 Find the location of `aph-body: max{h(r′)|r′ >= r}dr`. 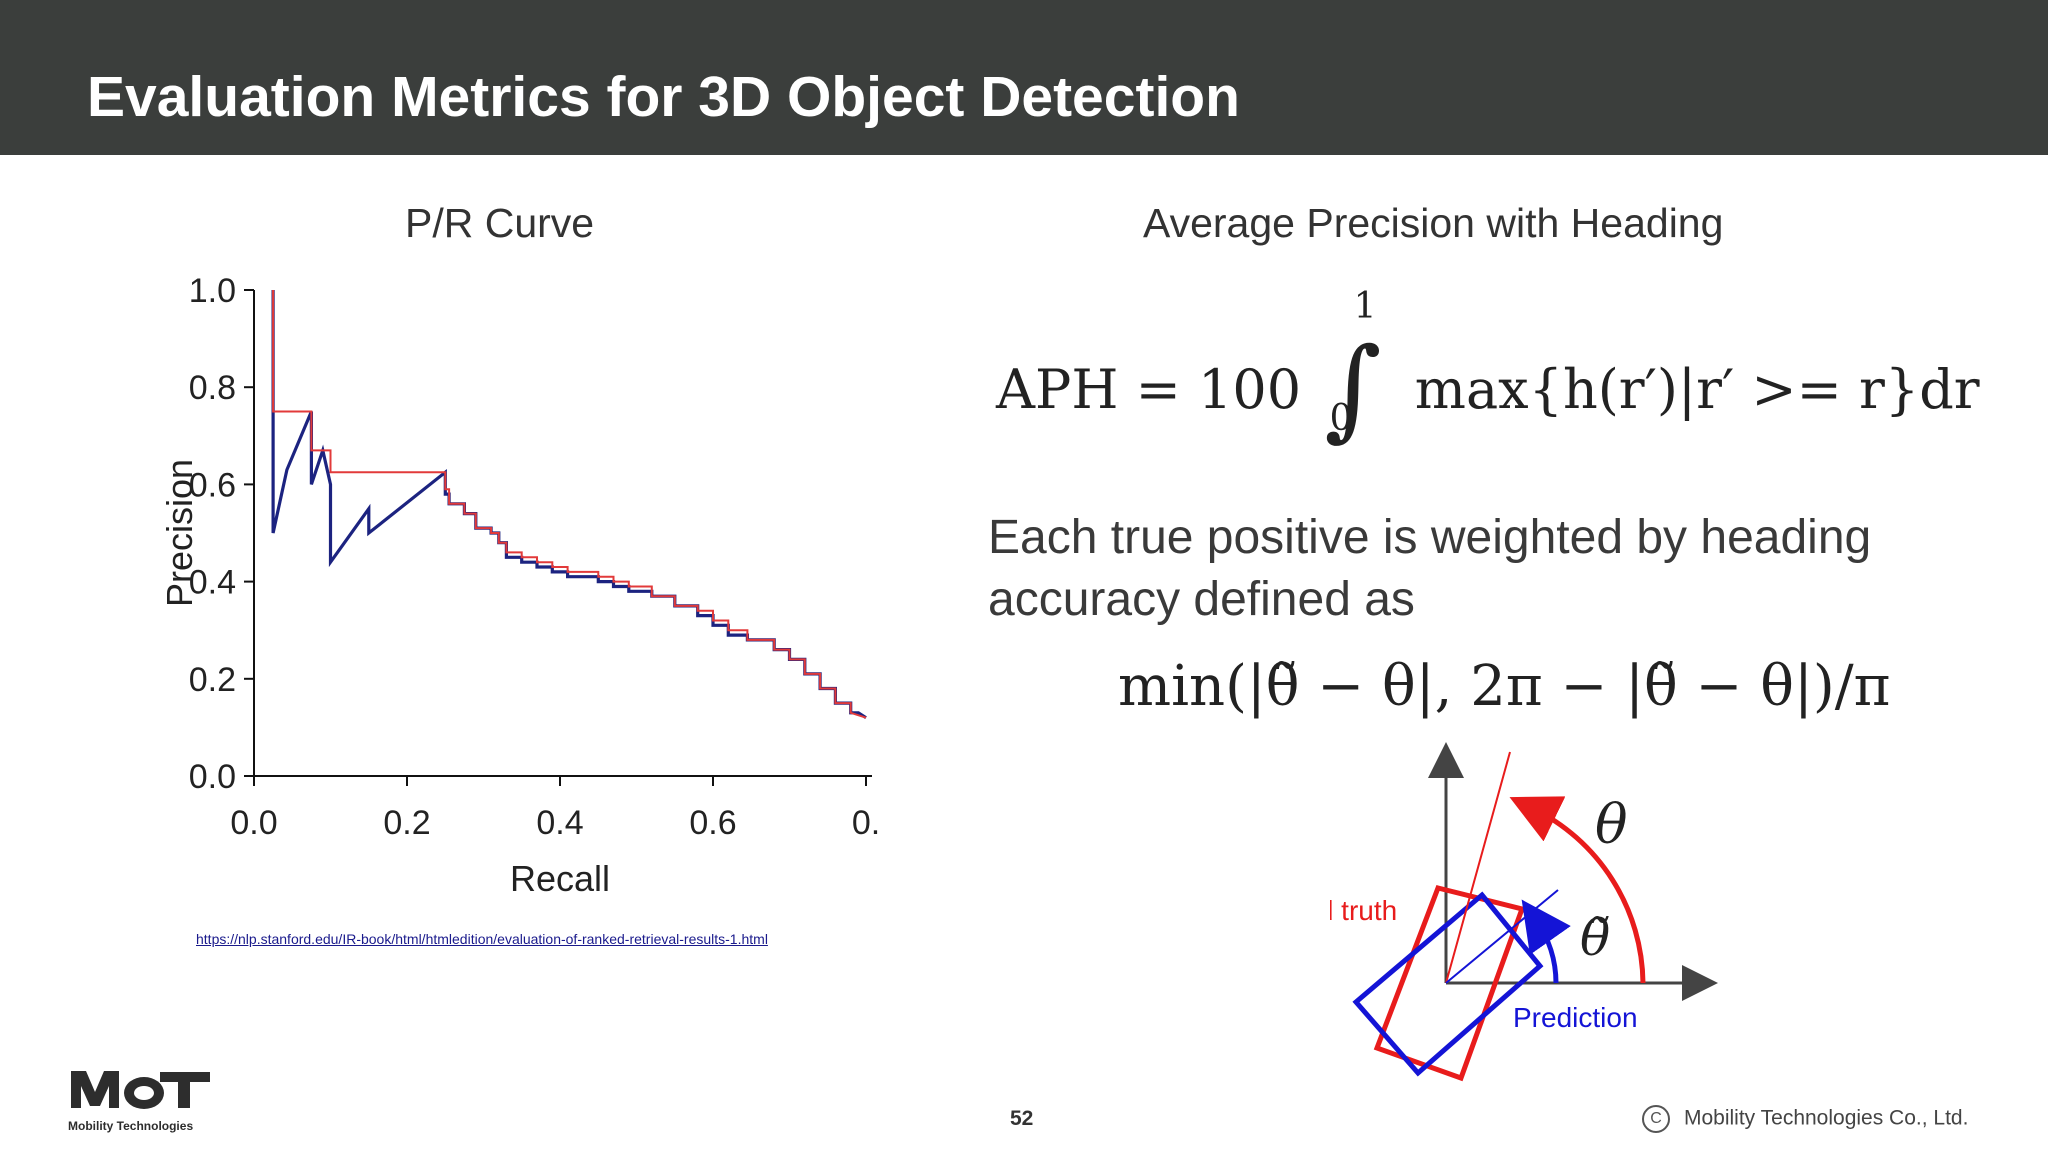

aph-body: max{h(r′)|r′ >= r}dr is located at coordinates (1697, 389).